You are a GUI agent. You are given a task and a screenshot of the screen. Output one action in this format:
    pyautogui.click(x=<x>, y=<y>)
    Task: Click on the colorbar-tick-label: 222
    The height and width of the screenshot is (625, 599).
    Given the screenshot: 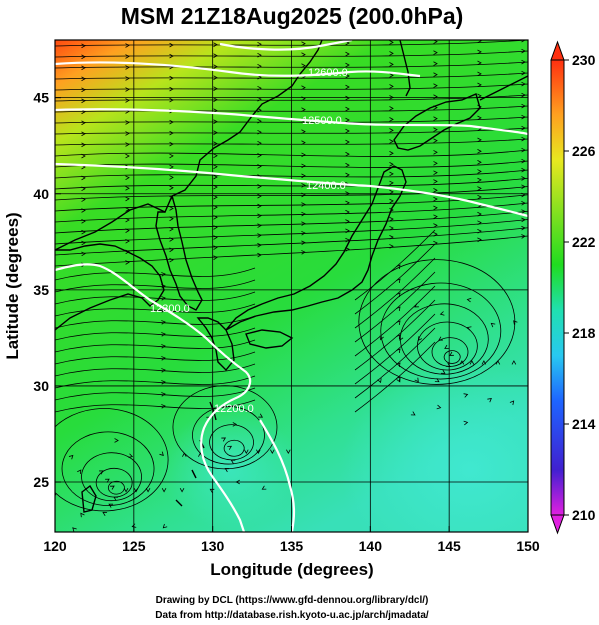 What is the action you would take?
    pyautogui.click(x=584, y=242)
    